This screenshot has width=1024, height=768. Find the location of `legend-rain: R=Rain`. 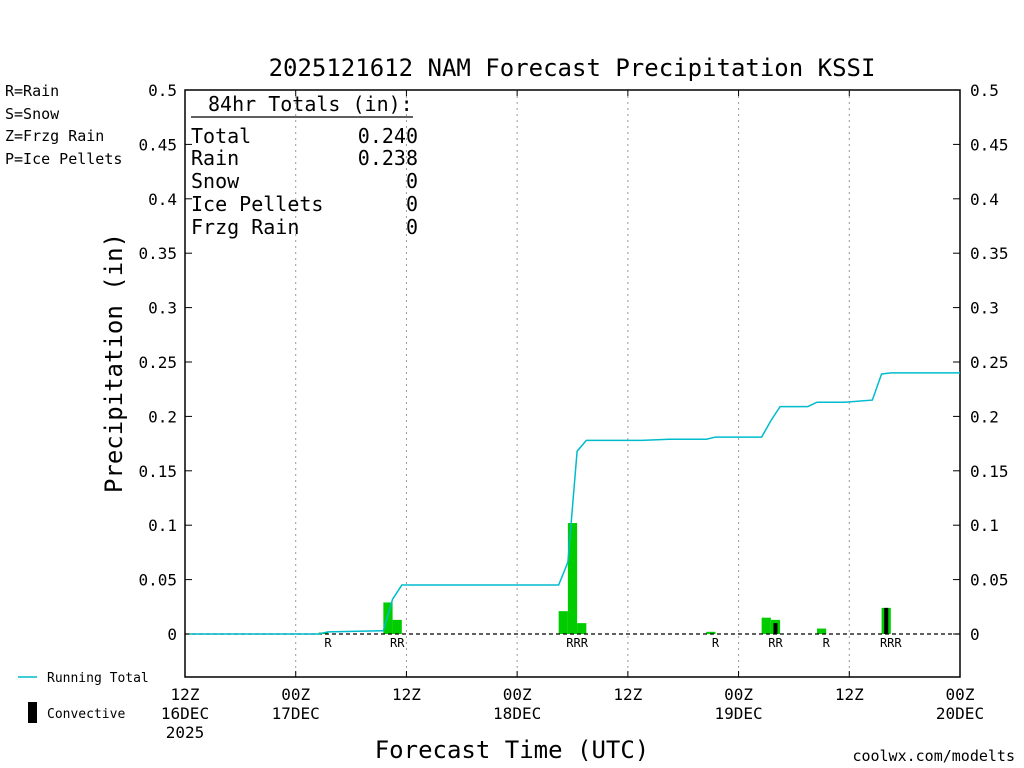

legend-rain: R=Rain is located at coordinates (32, 91).